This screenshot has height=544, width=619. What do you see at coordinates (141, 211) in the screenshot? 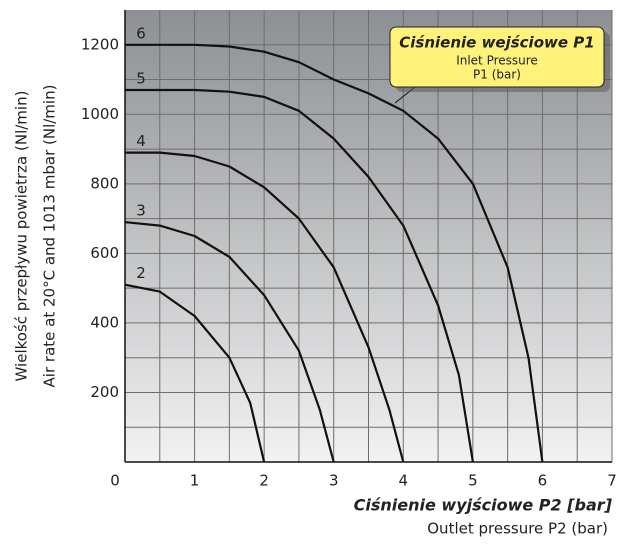
I see `series-label: 3` at bounding box center [141, 211].